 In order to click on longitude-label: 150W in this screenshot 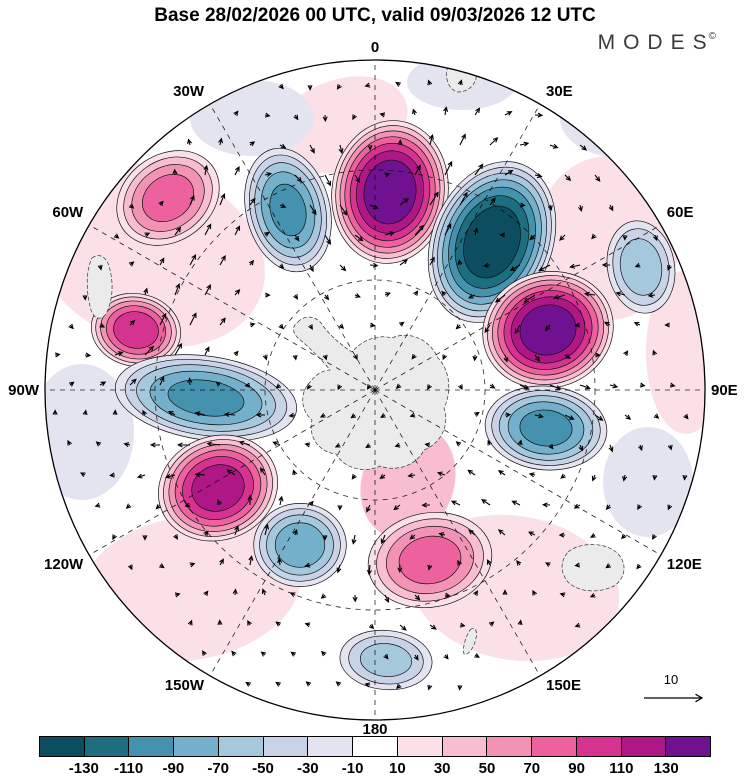, I will do `click(185, 685)`.